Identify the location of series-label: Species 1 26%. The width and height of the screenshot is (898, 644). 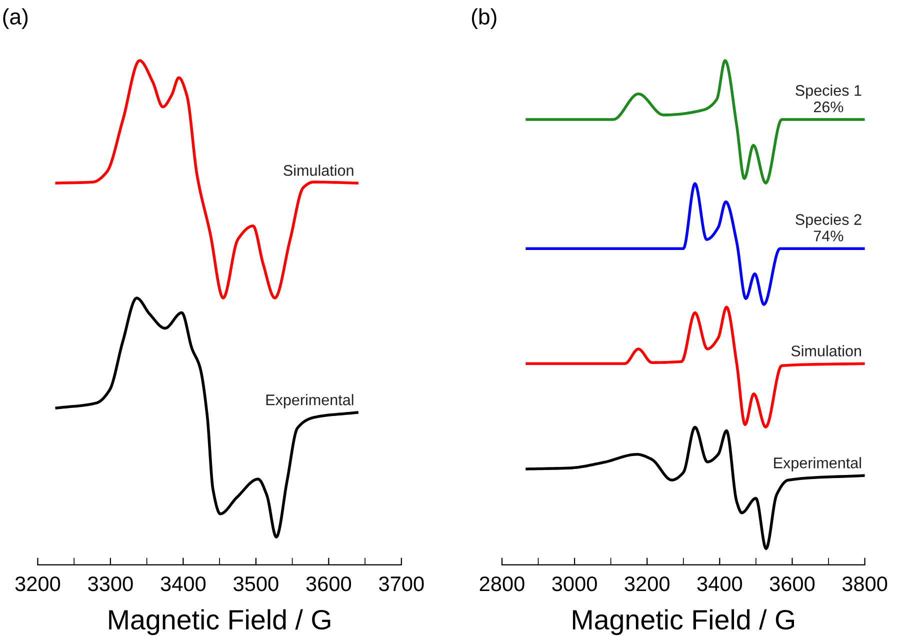
(829, 98).